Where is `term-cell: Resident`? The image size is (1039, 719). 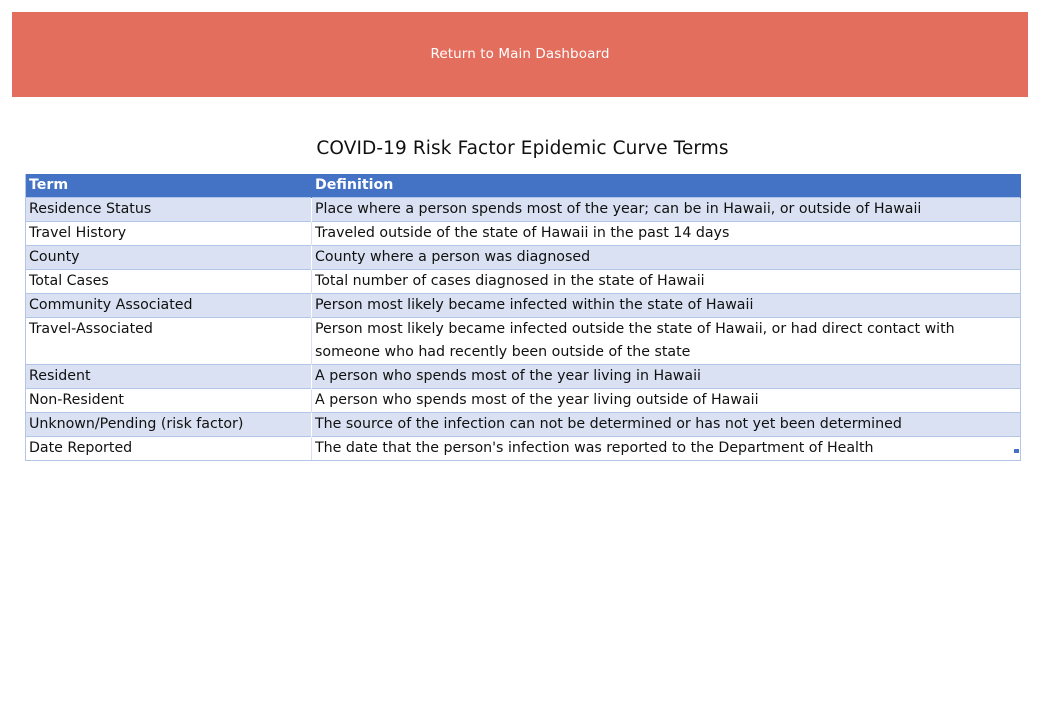 term-cell: Resident is located at coordinates (168, 376).